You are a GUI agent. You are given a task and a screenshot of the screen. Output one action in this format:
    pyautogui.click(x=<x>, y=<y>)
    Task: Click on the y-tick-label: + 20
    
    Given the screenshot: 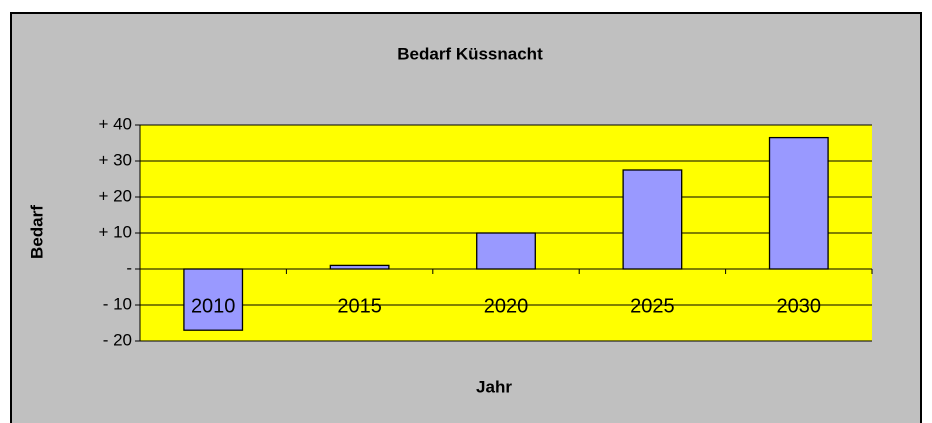 What is the action you would take?
    pyautogui.click(x=115, y=195)
    